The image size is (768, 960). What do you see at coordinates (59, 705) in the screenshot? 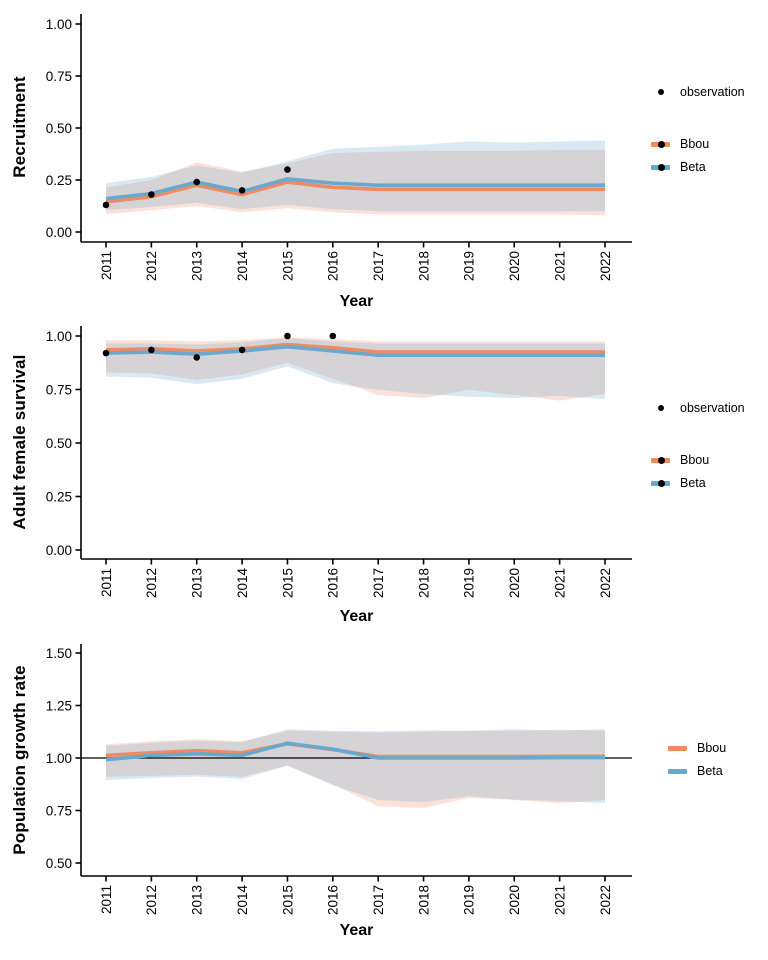
I see `svg-text: 1.25` at bounding box center [59, 705].